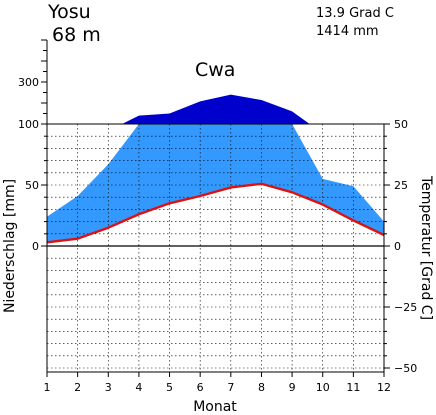  What do you see at coordinates (384, 387) in the screenshot?
I see `x-tick-label: 12` at bounding box center [384, 387].